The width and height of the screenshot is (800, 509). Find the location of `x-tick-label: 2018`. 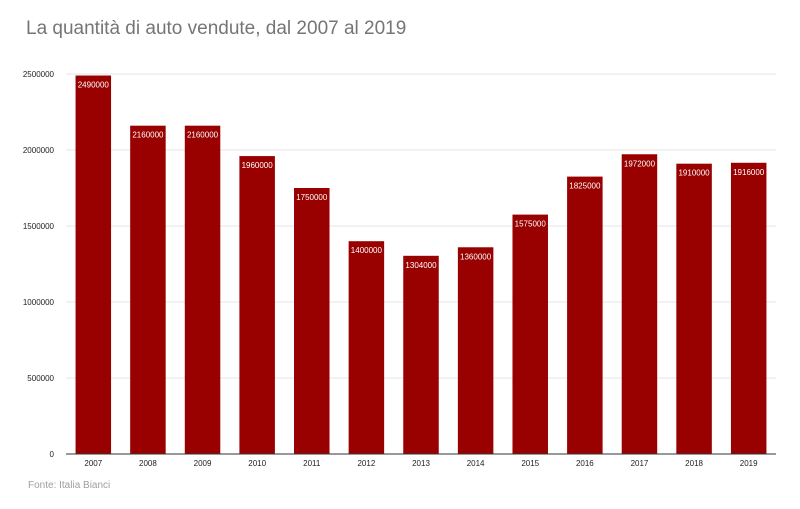

x-tick-label: 2018 is located at coordinates (694, 463).